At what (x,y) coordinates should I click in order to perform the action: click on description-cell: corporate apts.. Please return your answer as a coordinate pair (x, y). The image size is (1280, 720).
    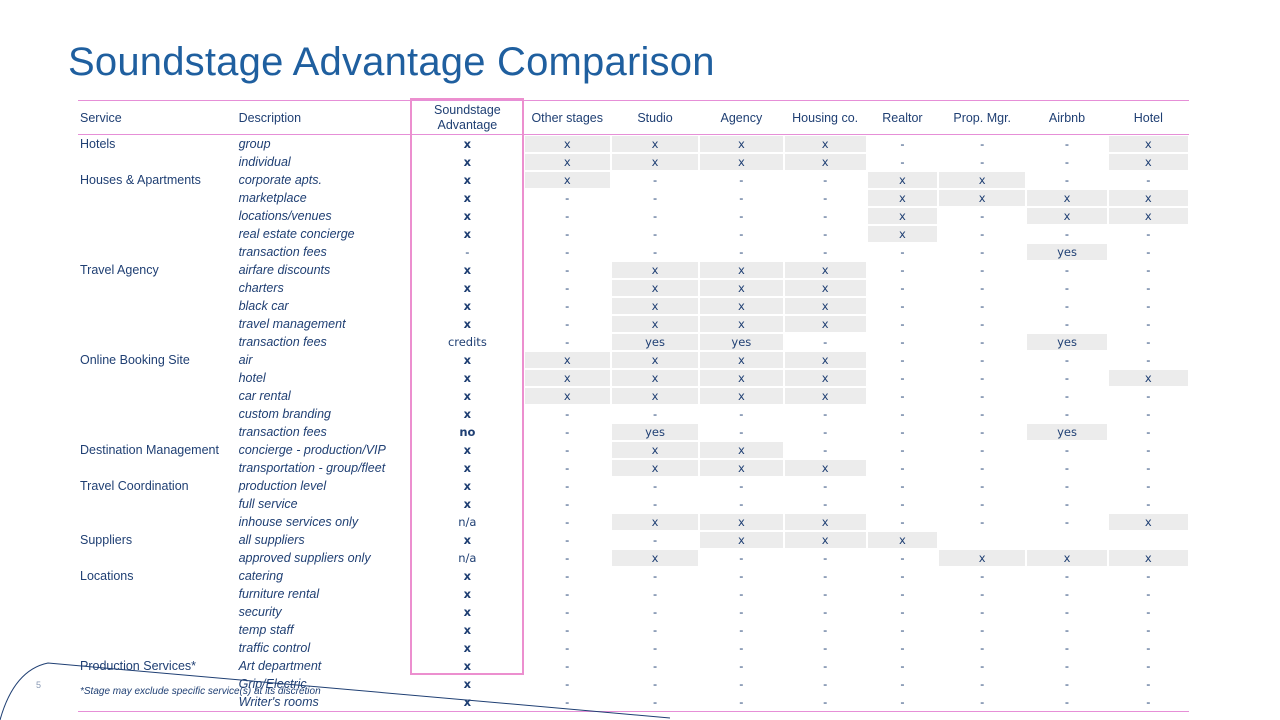
    Looking at the image, I should click on (280, 180).